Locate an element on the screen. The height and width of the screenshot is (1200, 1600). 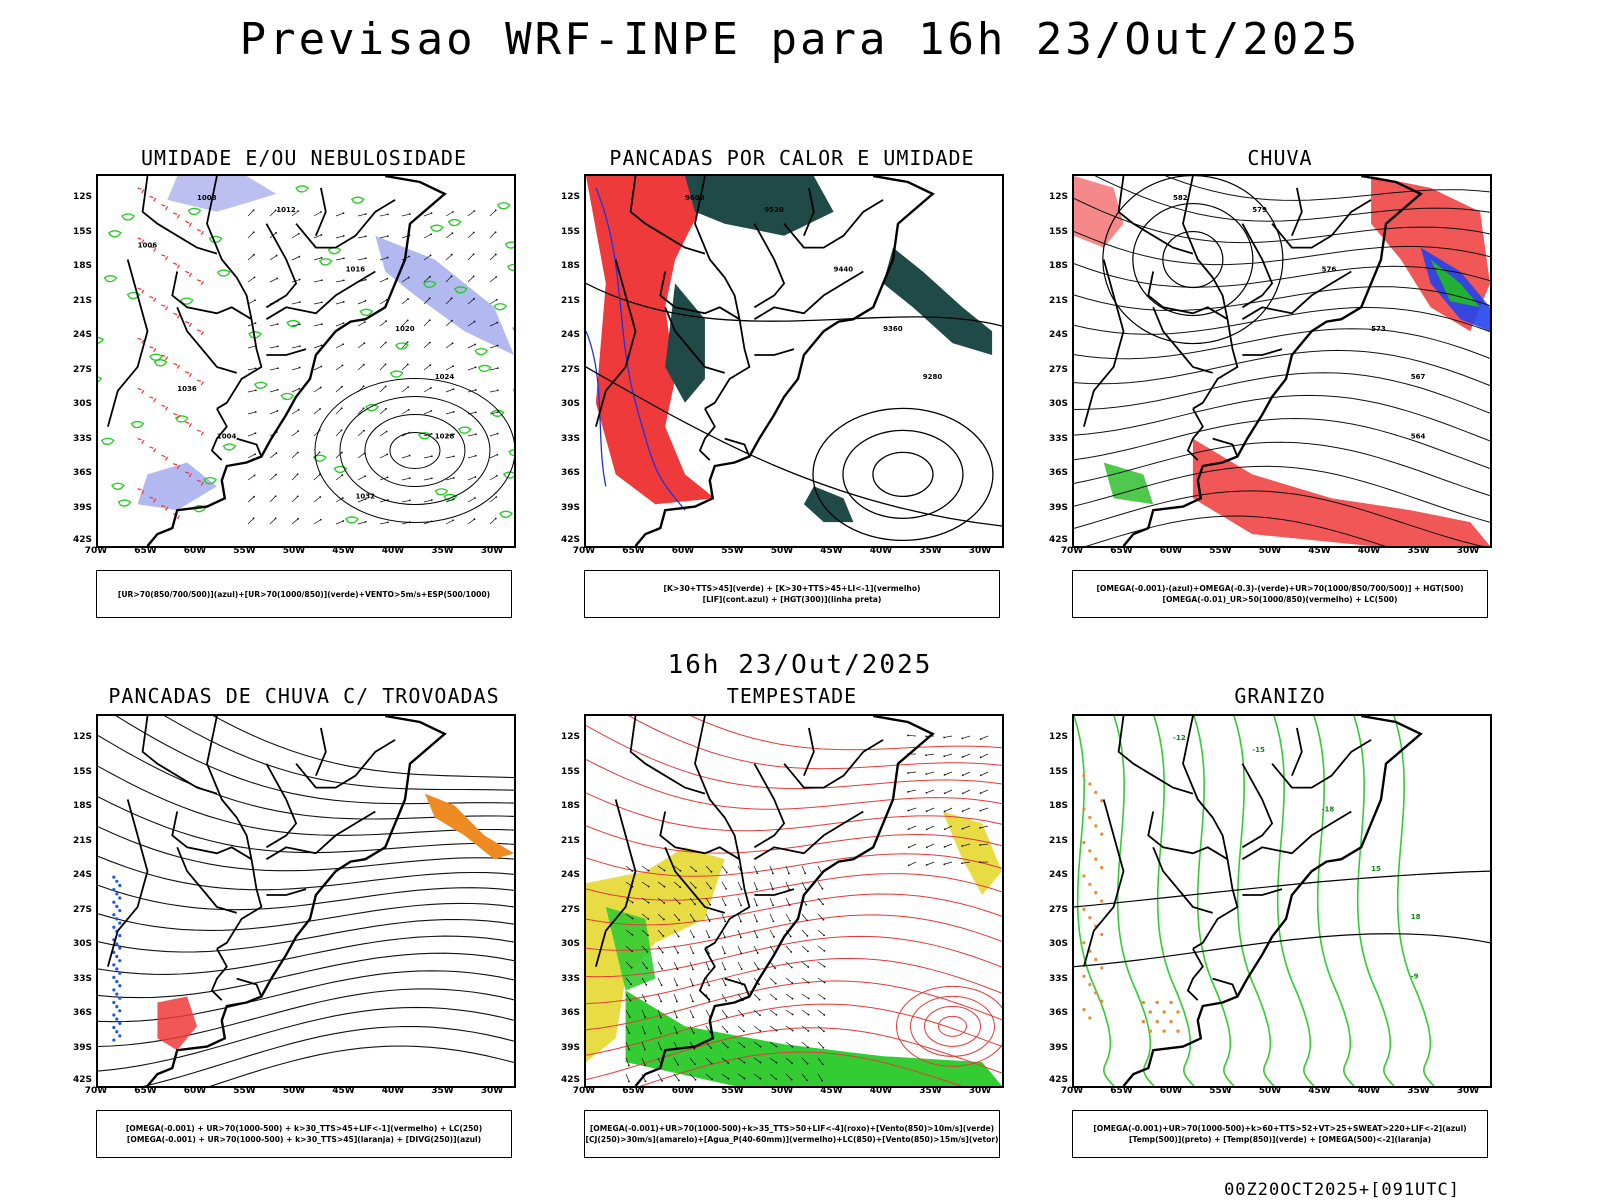
contour-label: 1016 is located at coordinates (356, 269).